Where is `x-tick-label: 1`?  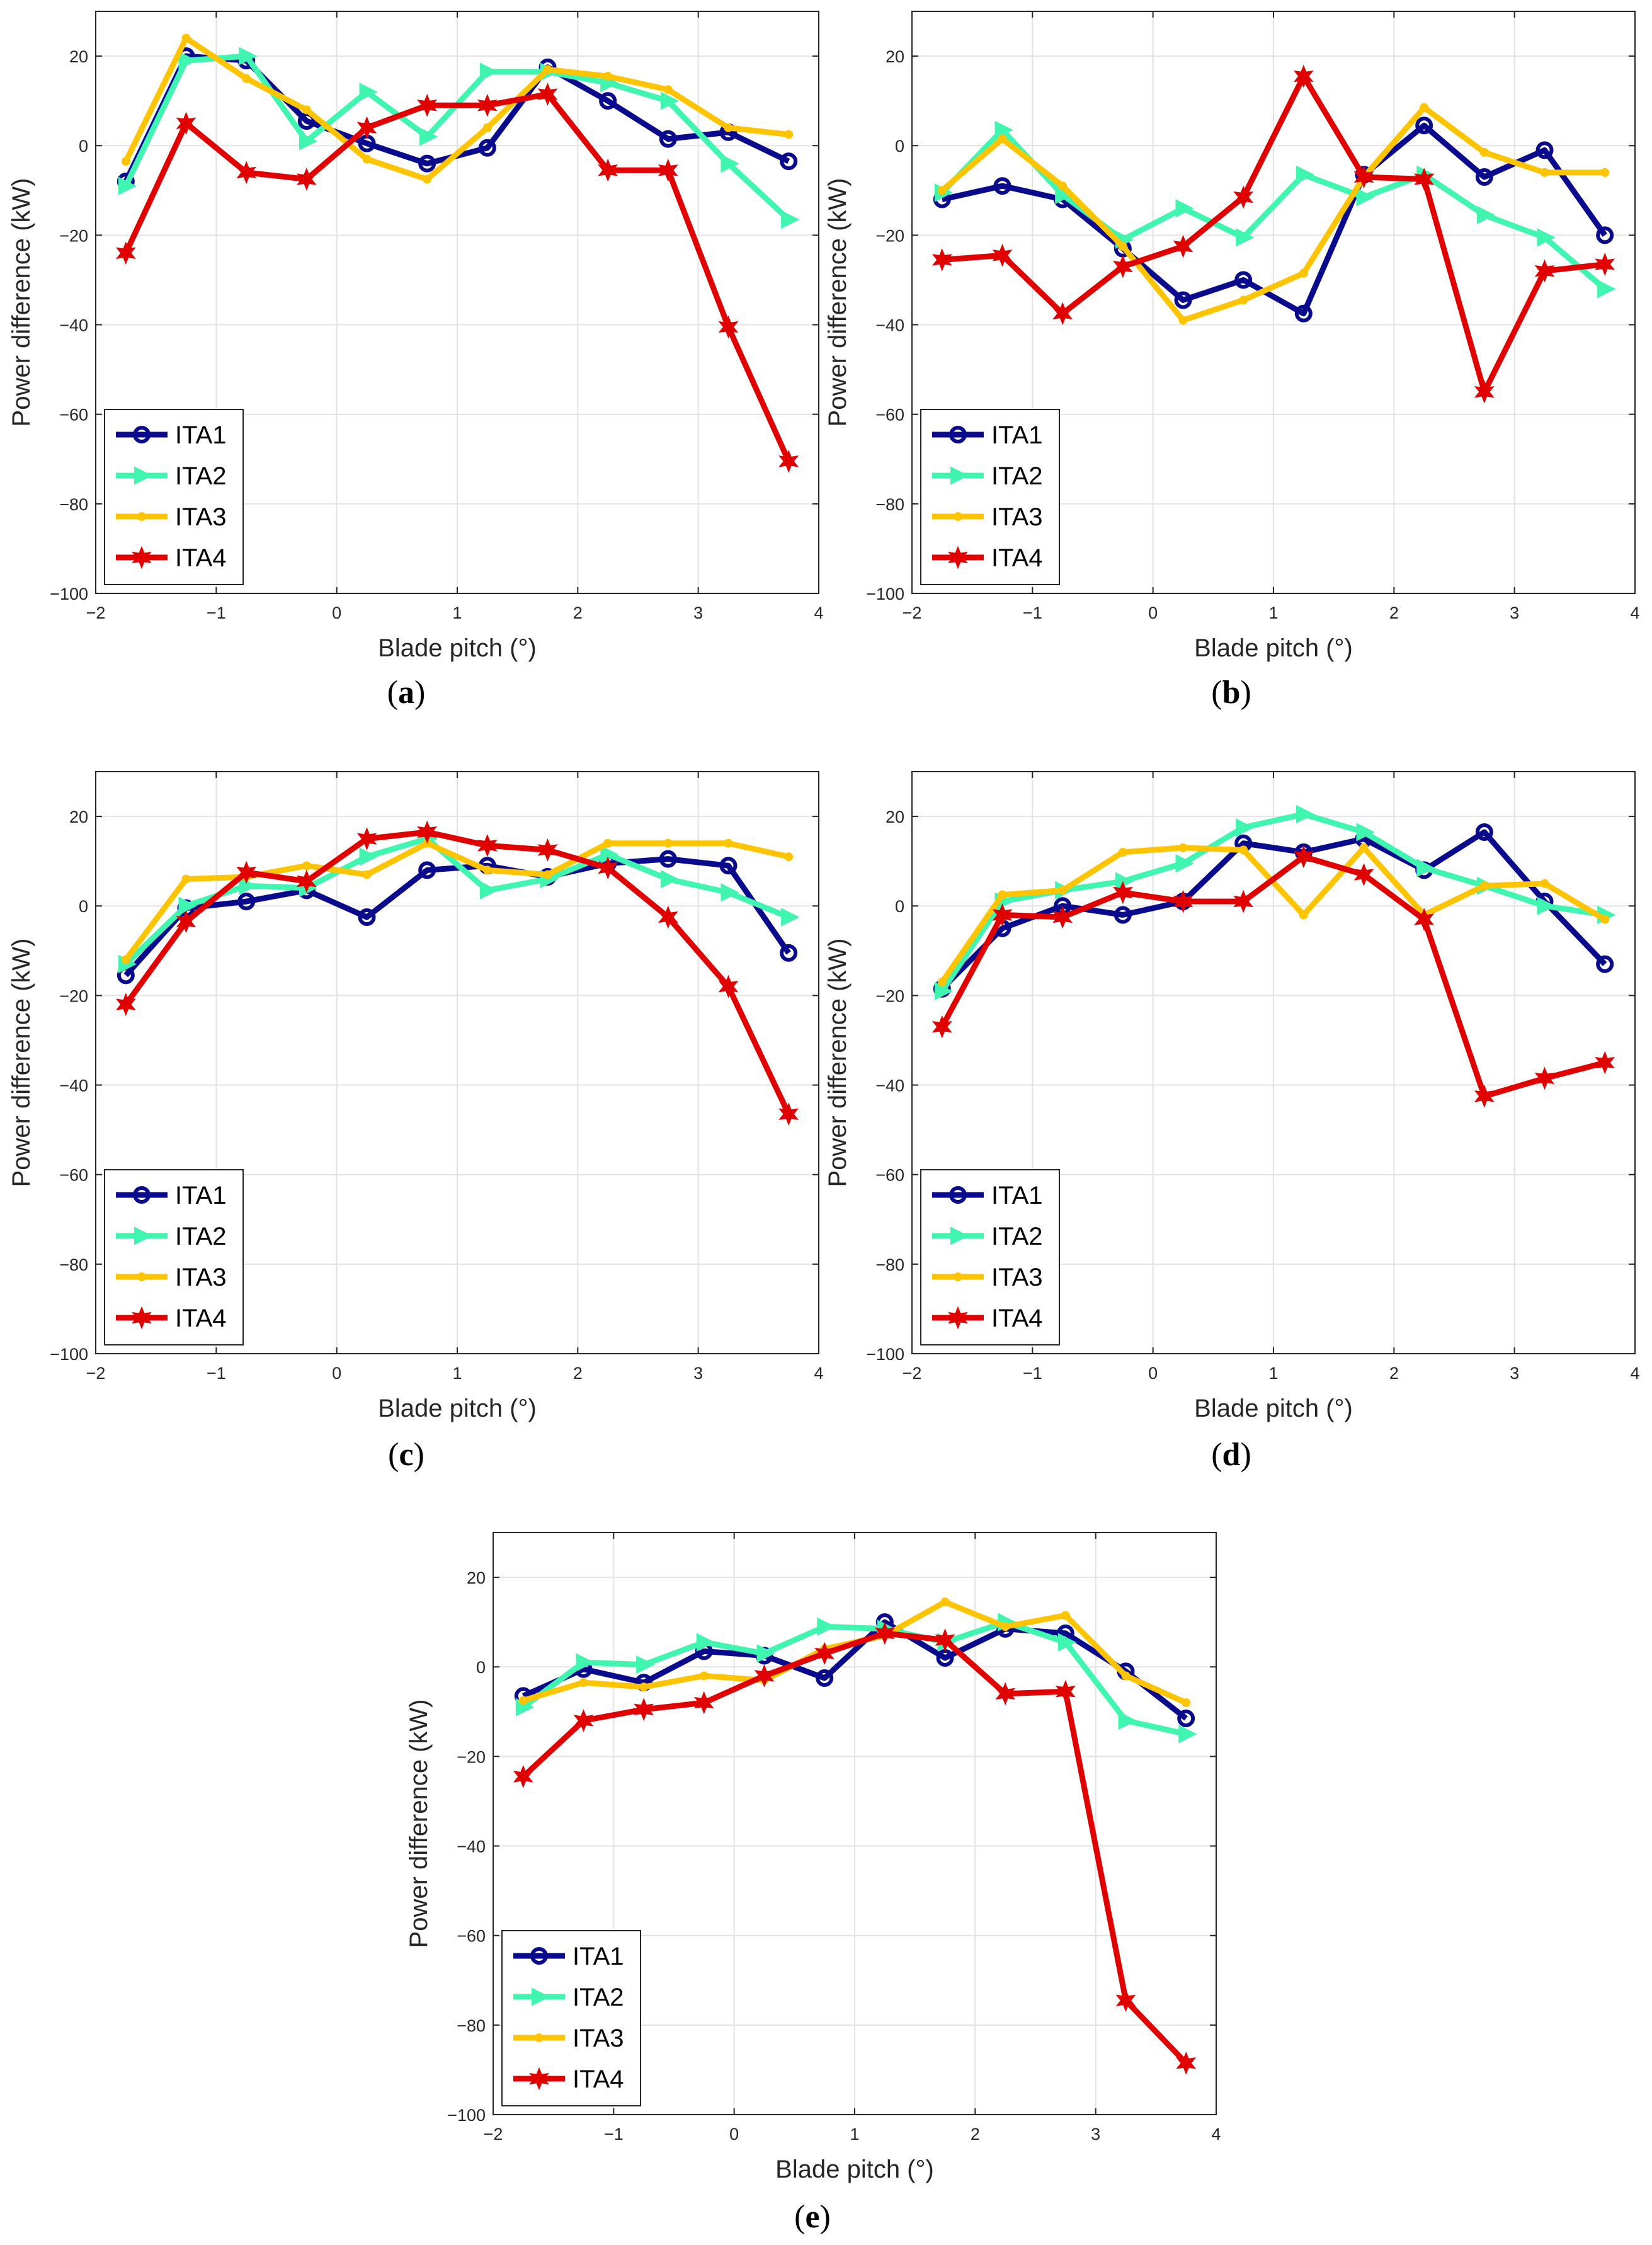
x-tick-label: 1 is located at coordinates (457, 1373).